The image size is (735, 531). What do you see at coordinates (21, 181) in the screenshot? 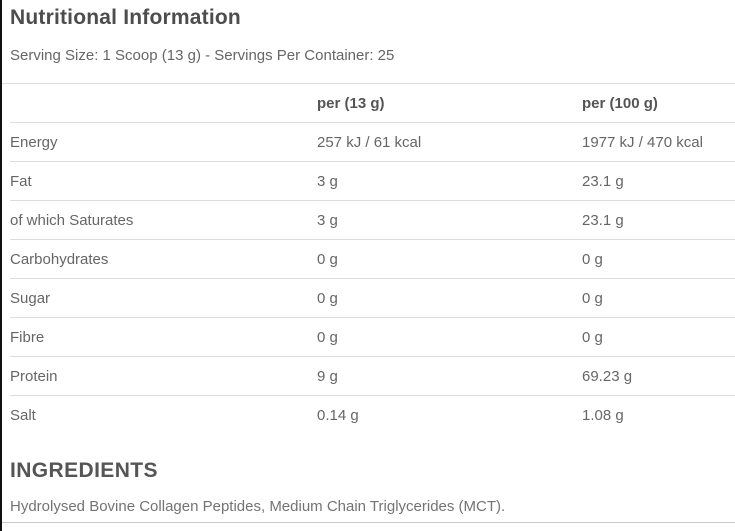
I see `row-label: Fat` at bounding box center [21, 181].